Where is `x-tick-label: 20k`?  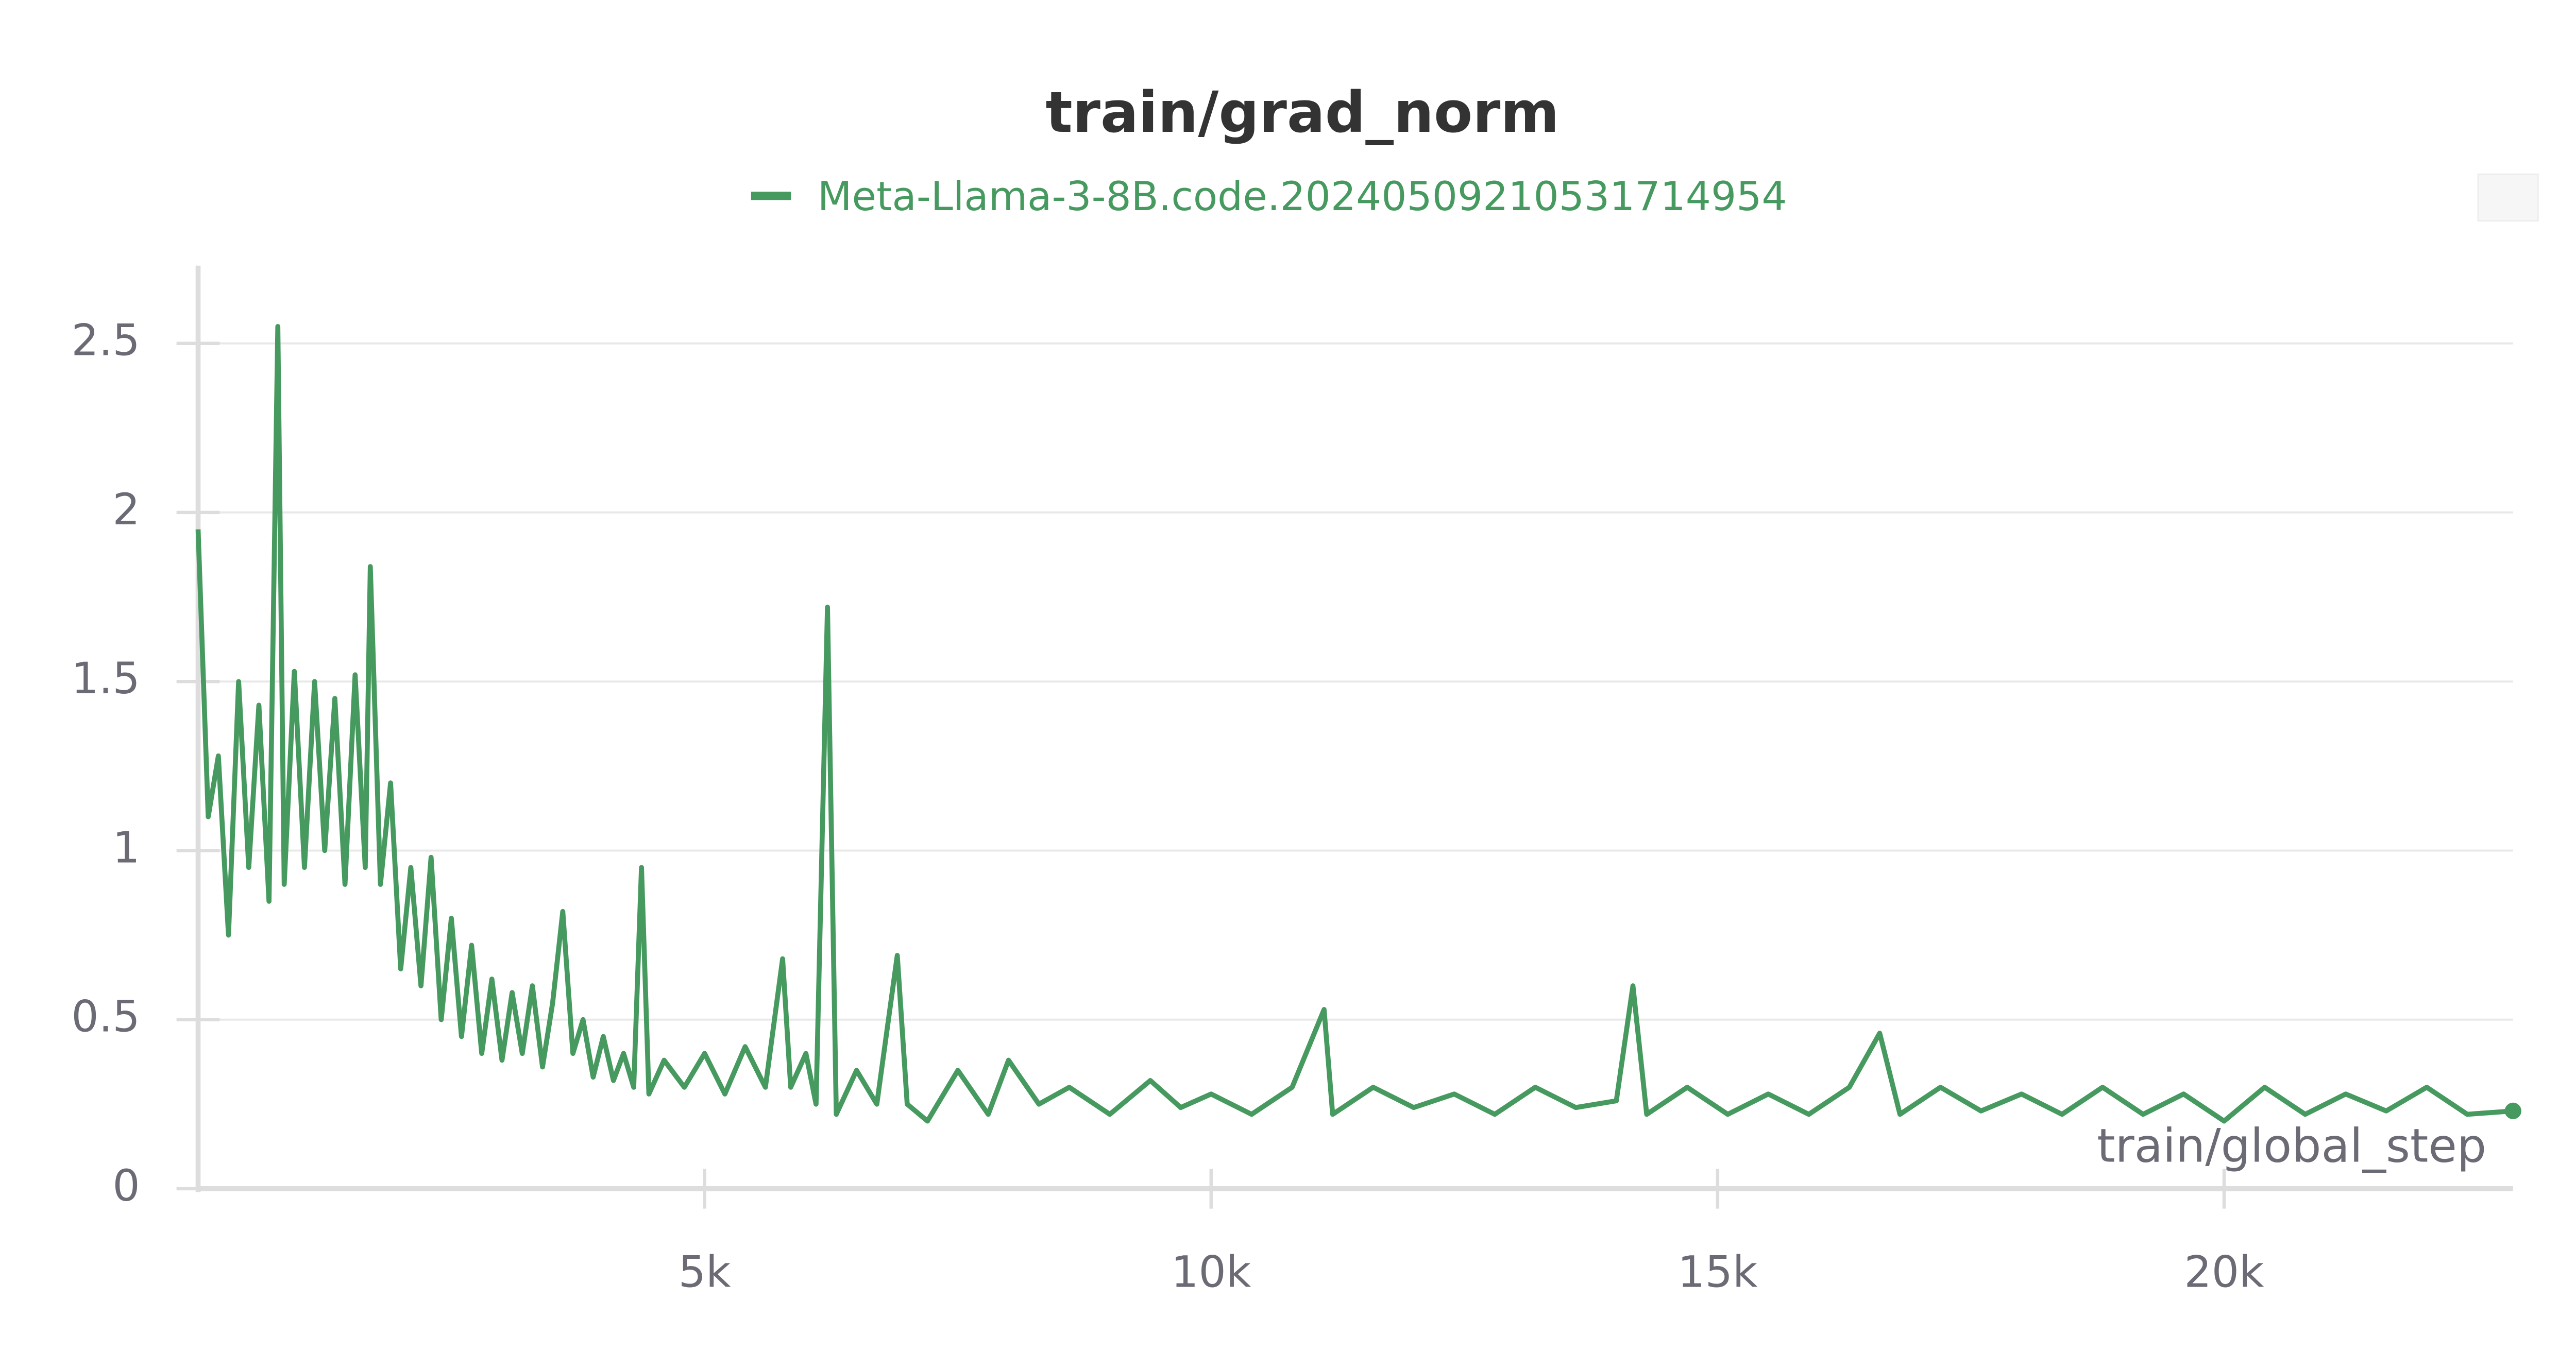 x-tick-label: 20k is located at coordinates (2224, 1271).